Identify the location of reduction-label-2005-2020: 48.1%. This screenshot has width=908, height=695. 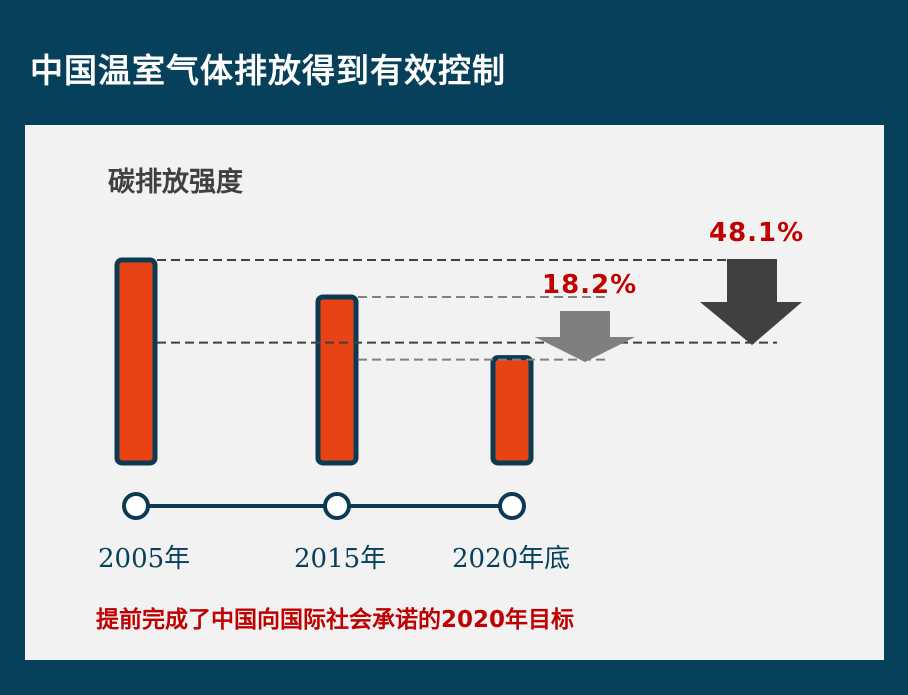
(757, 233).